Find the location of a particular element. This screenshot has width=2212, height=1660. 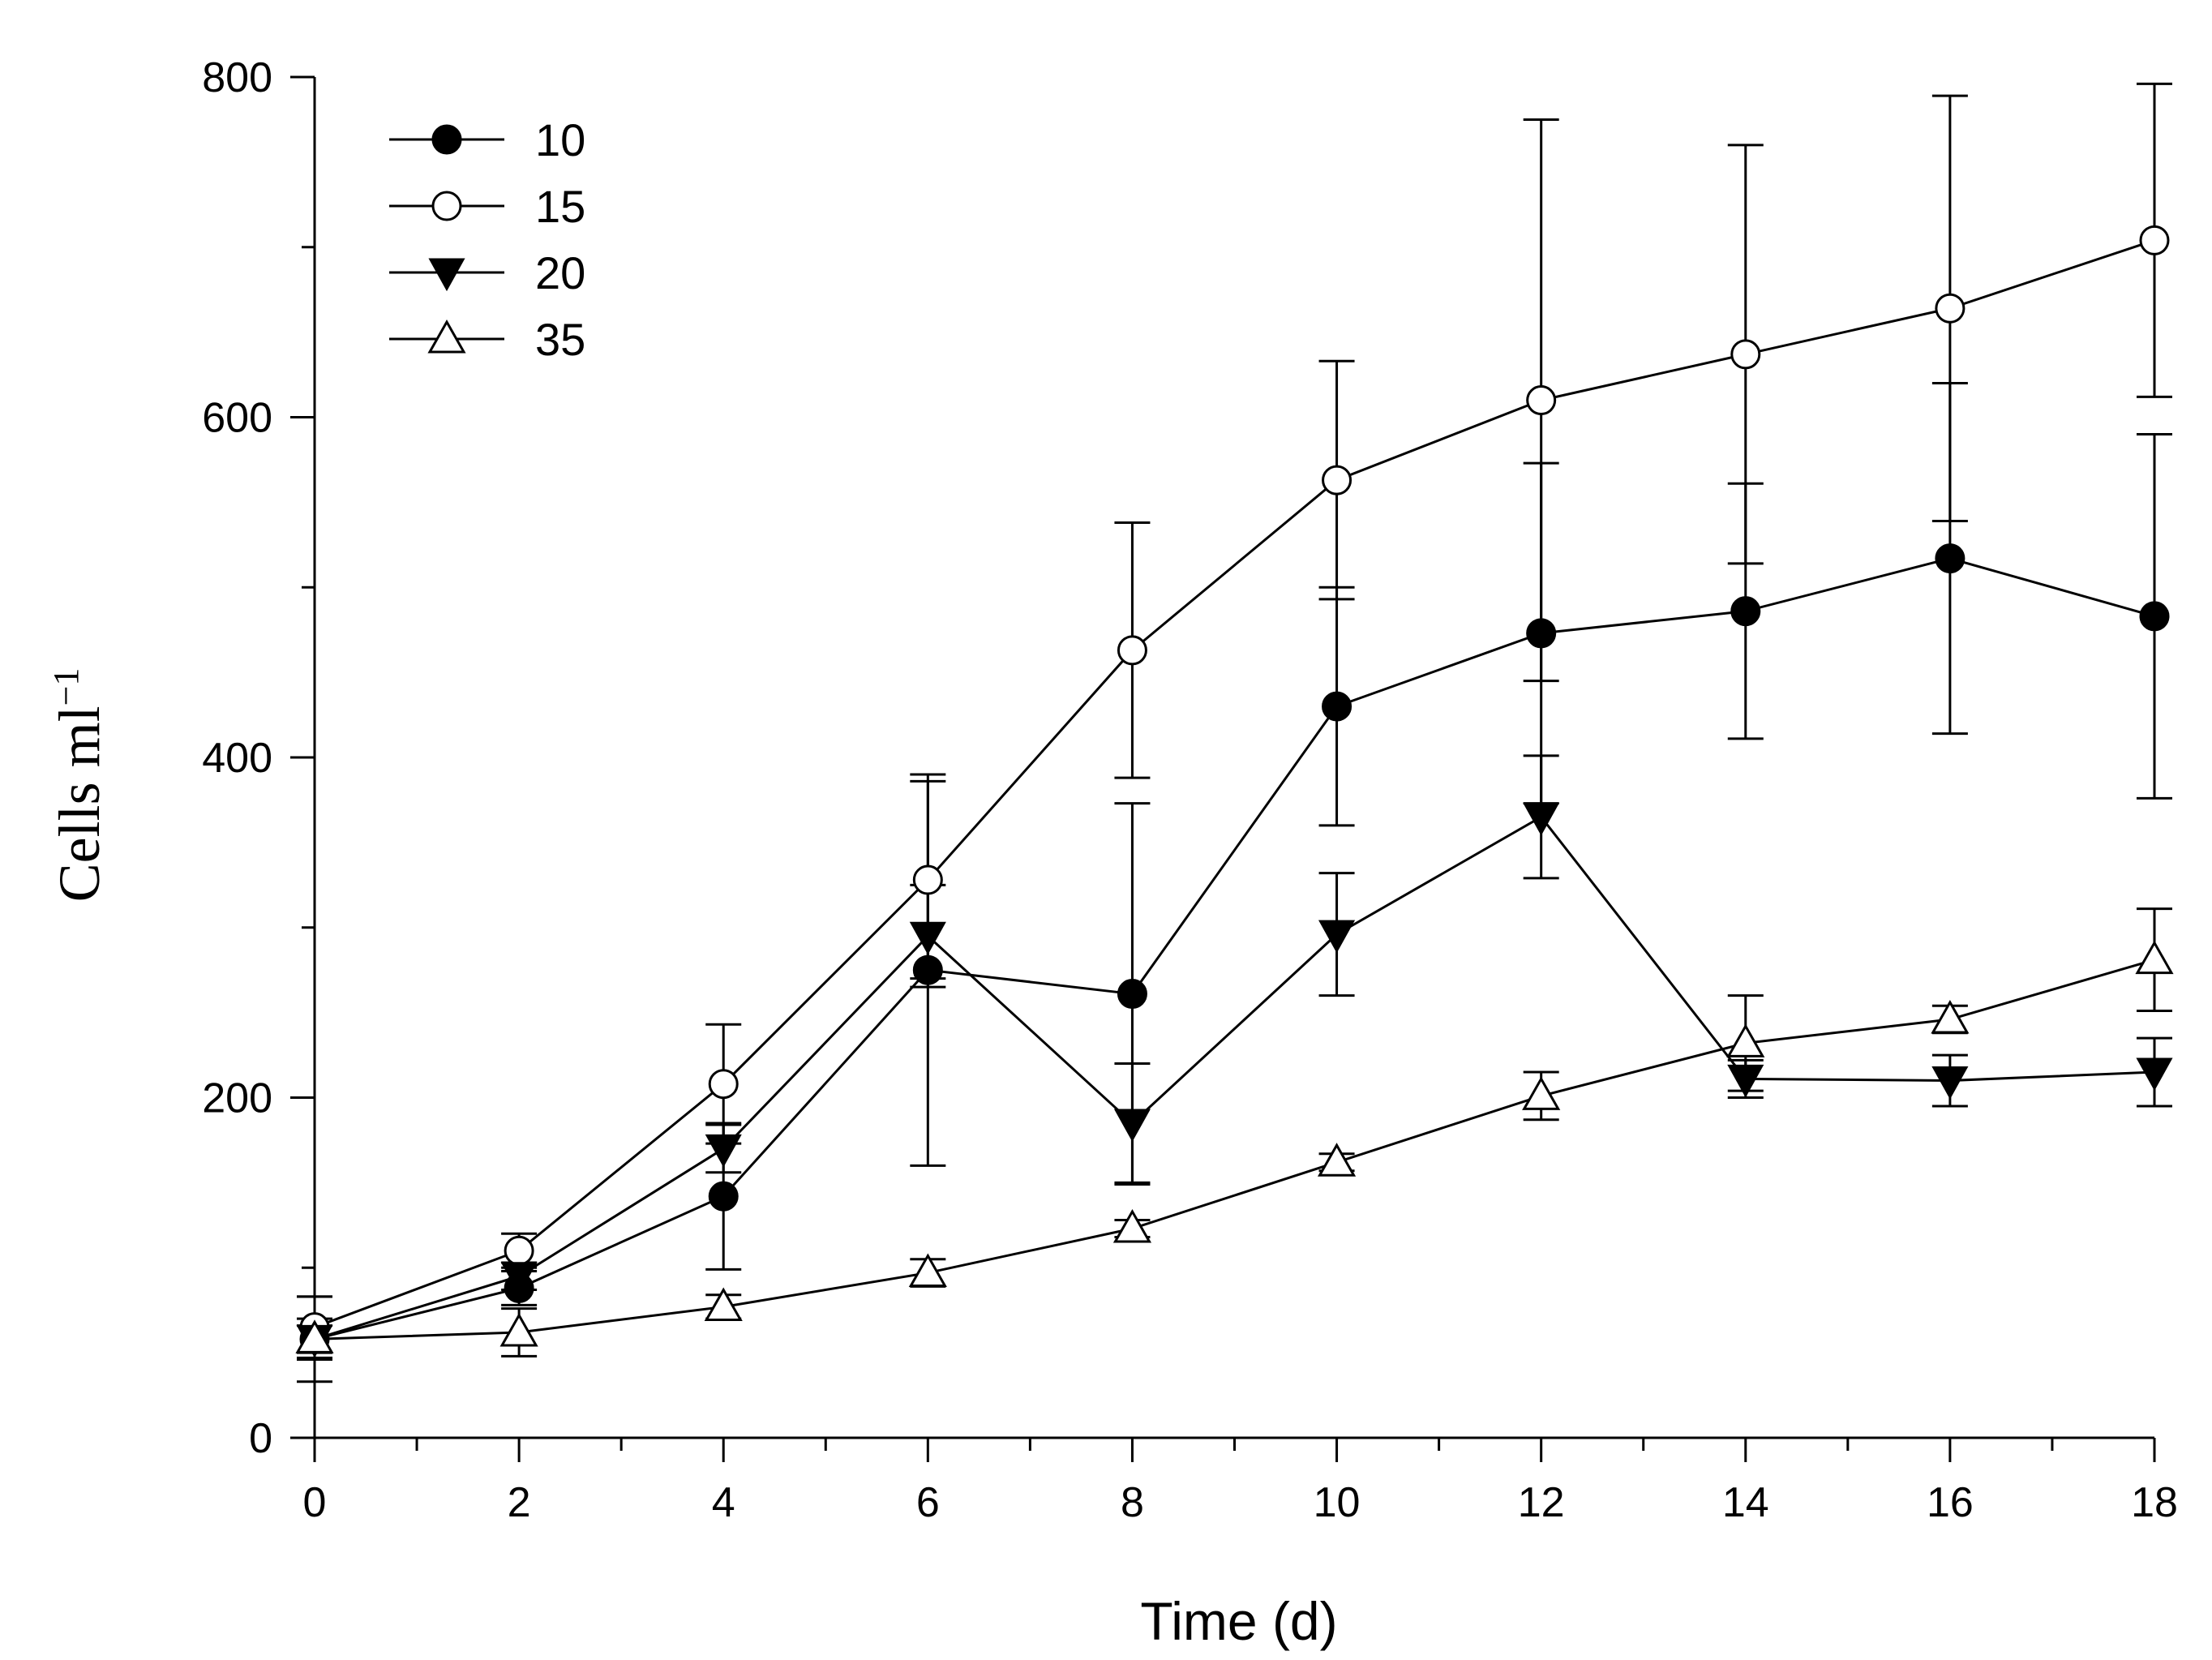

x-axis-title: Time (d) is located at coordinates (1238, 1621).